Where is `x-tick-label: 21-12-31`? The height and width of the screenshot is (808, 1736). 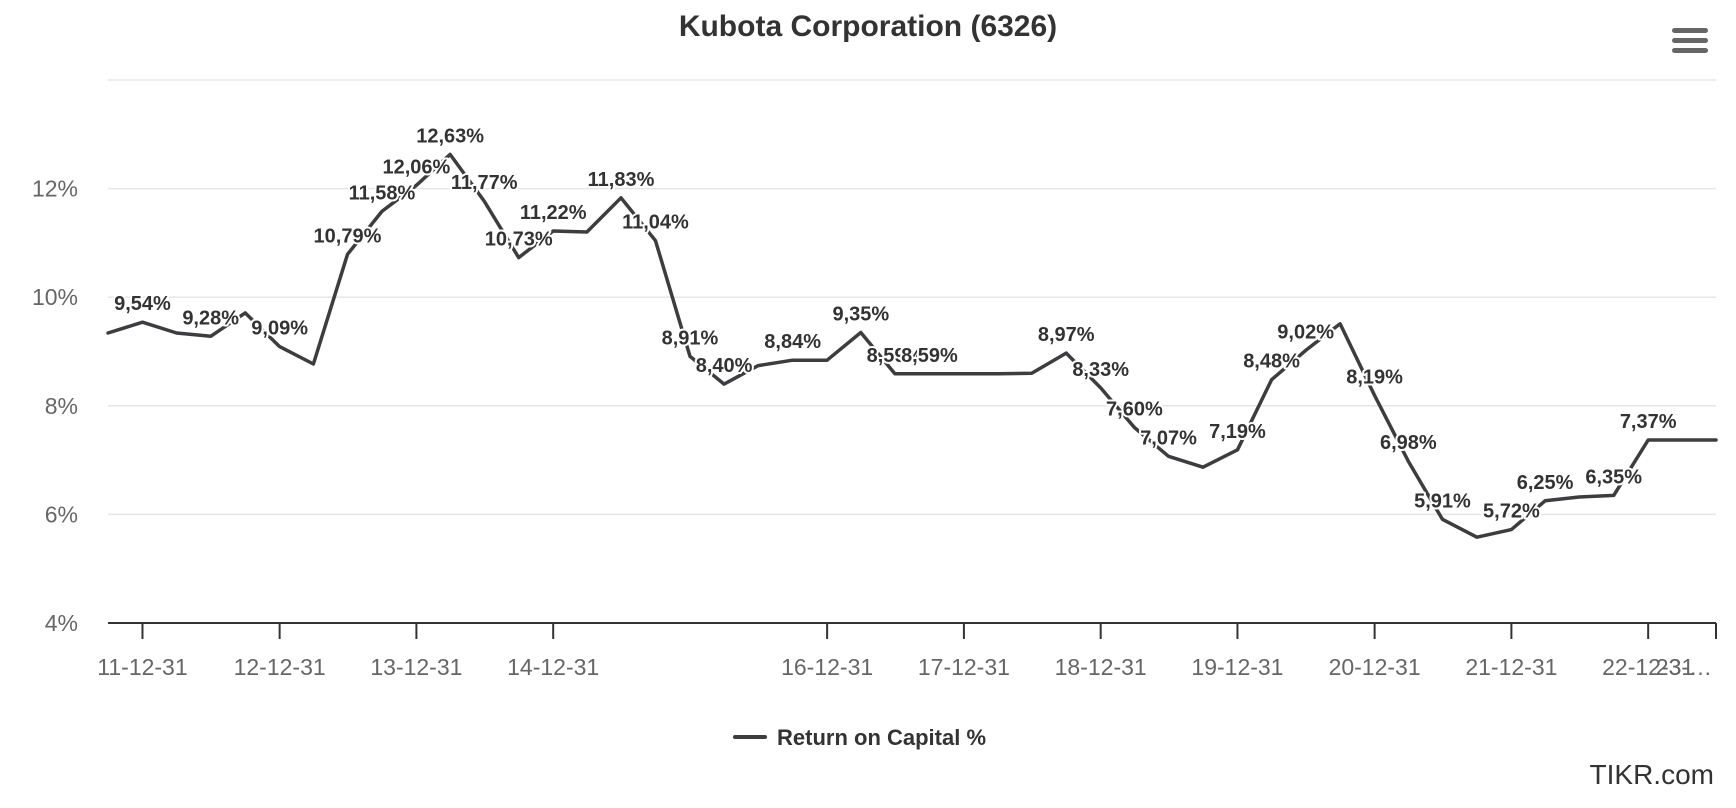
x-tick-label: 21-12-31 is located at coordinates (1511, 667).